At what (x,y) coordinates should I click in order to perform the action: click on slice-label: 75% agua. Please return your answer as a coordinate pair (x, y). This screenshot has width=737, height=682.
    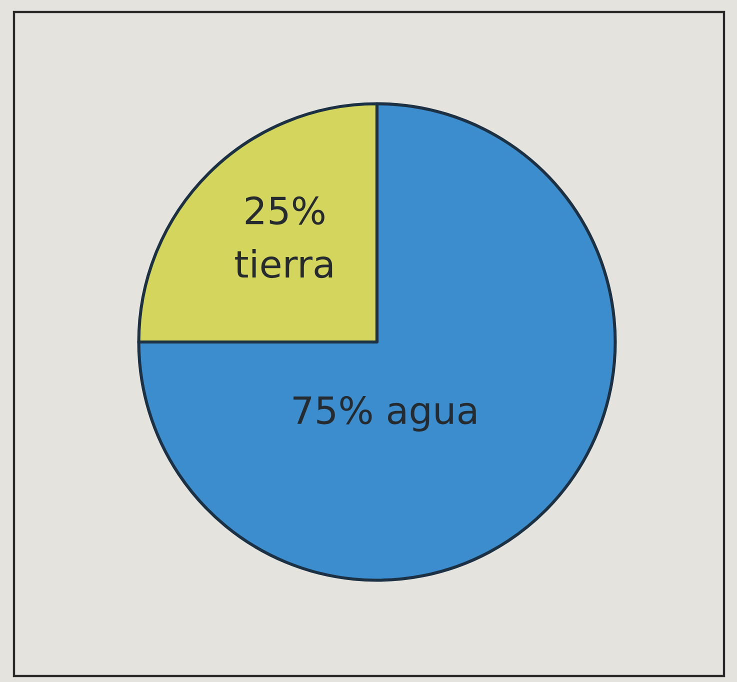
    Looking at the image, I should click on (385, 414).